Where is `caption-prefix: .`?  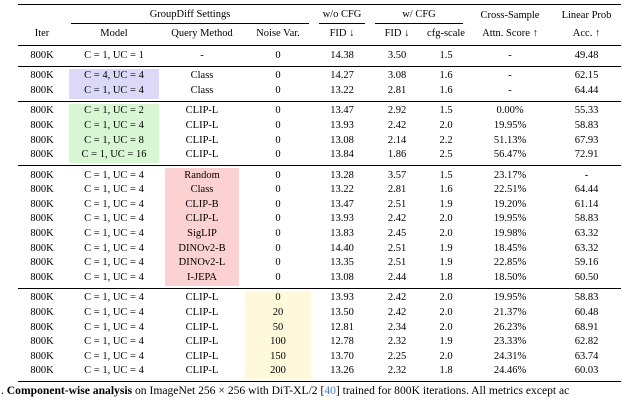 caption-prefix: . is located at coordinates (4, 390).